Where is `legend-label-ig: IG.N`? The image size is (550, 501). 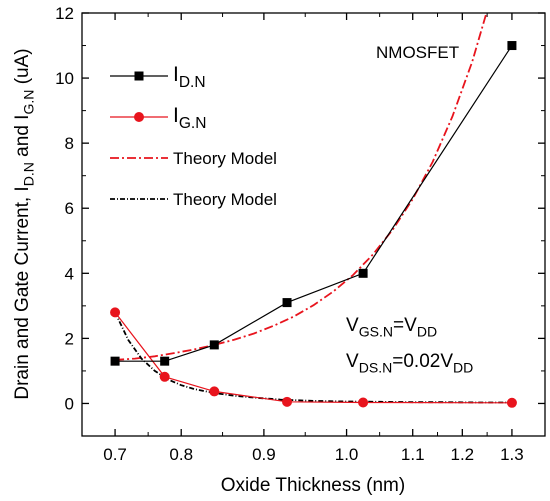 legend-label-ig: IG.N is located at coordinates (189, 118).